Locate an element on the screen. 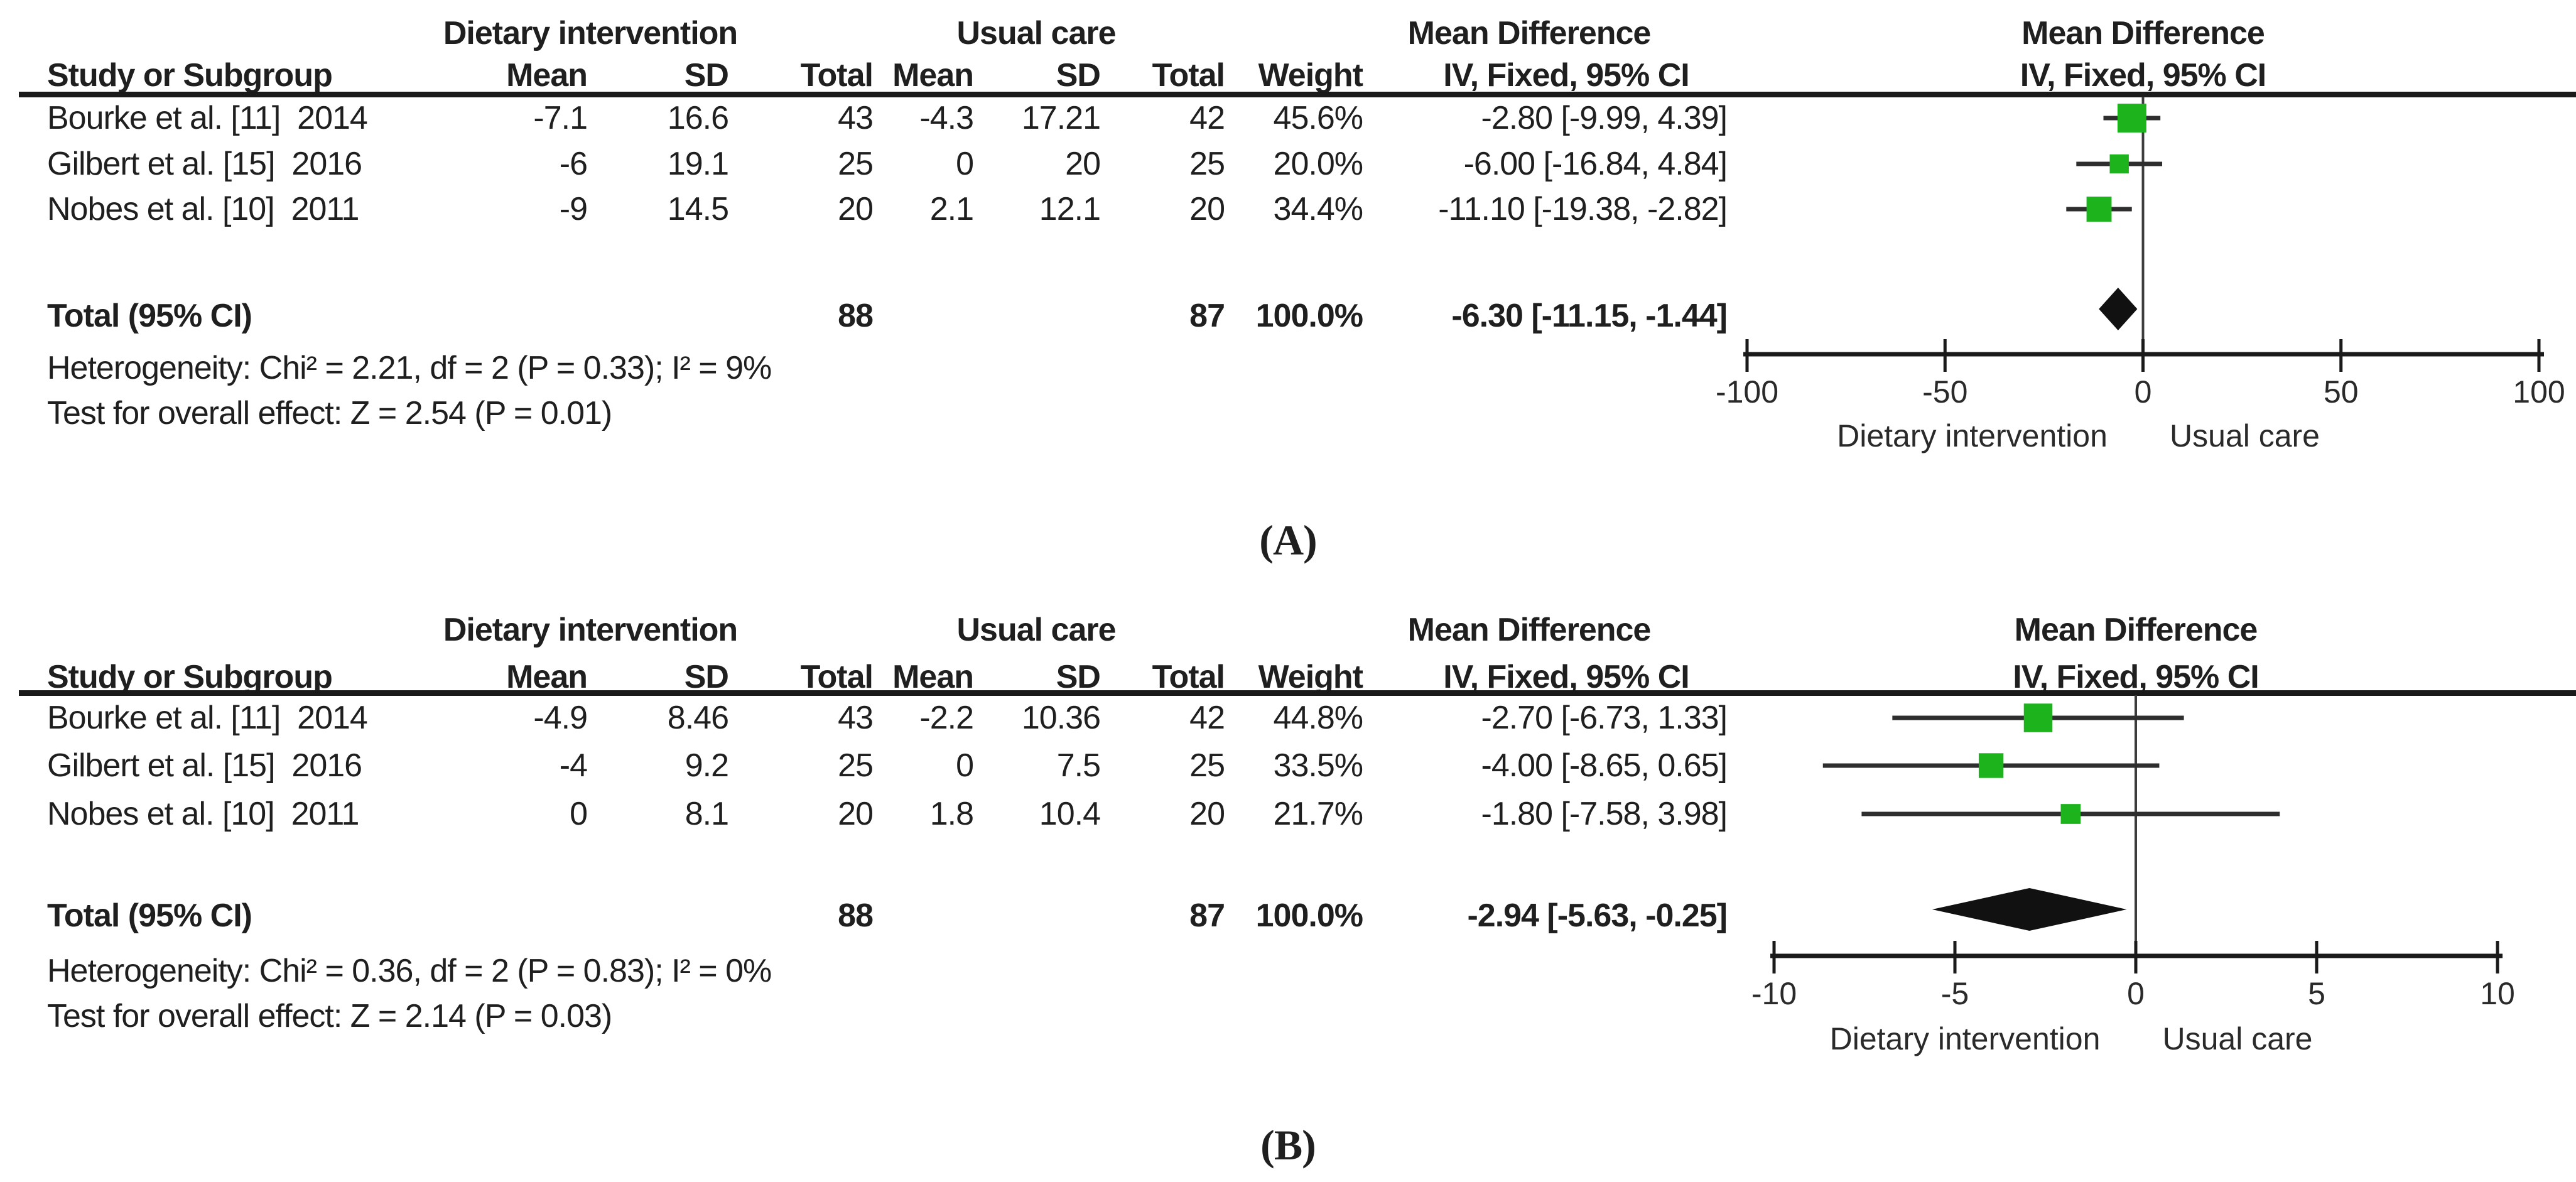 The height and width of the screenshot is (1182, 2576). axis-tick-label: 0 is located at coordinates (2136, 993).